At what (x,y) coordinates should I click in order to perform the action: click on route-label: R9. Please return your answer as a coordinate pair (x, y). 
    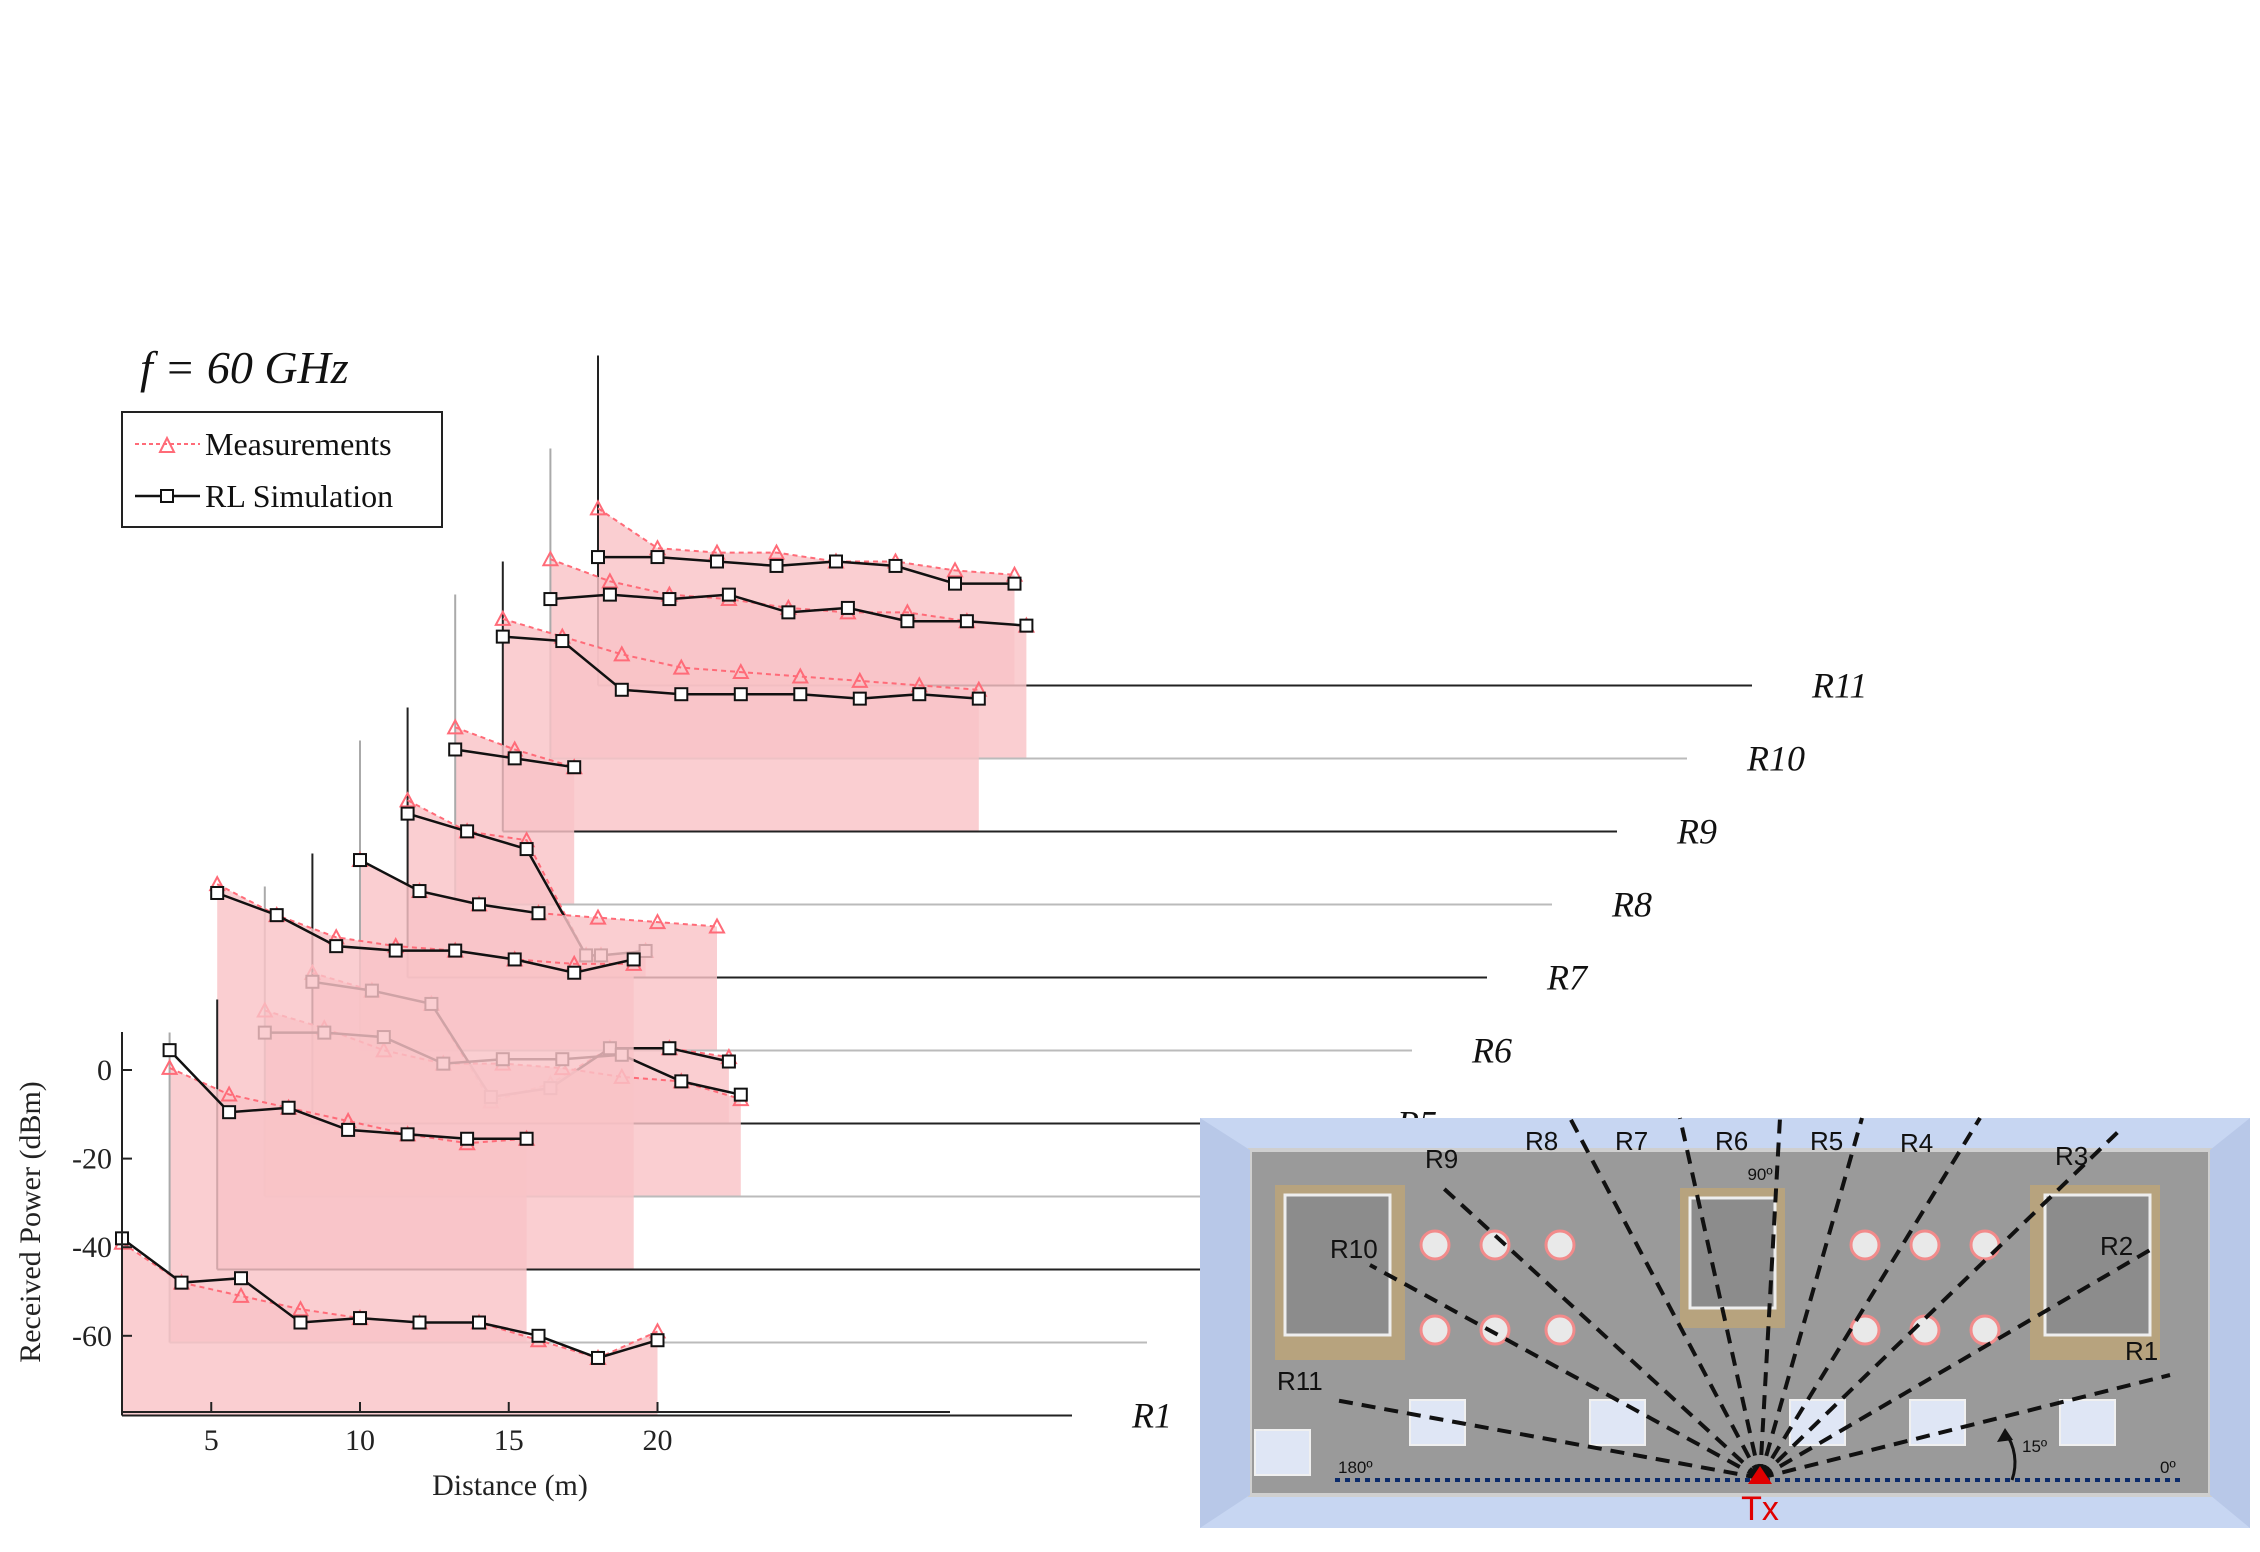
    Looking at the image, I should click on (1696, 832).